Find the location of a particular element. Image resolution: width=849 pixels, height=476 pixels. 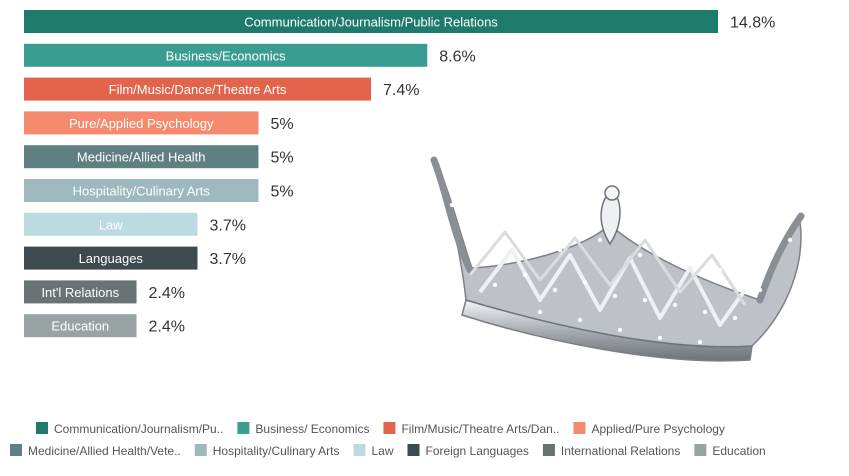

legend-entry: Medicine/Allied Health/Vete.. is located at coordinates (104, 451).